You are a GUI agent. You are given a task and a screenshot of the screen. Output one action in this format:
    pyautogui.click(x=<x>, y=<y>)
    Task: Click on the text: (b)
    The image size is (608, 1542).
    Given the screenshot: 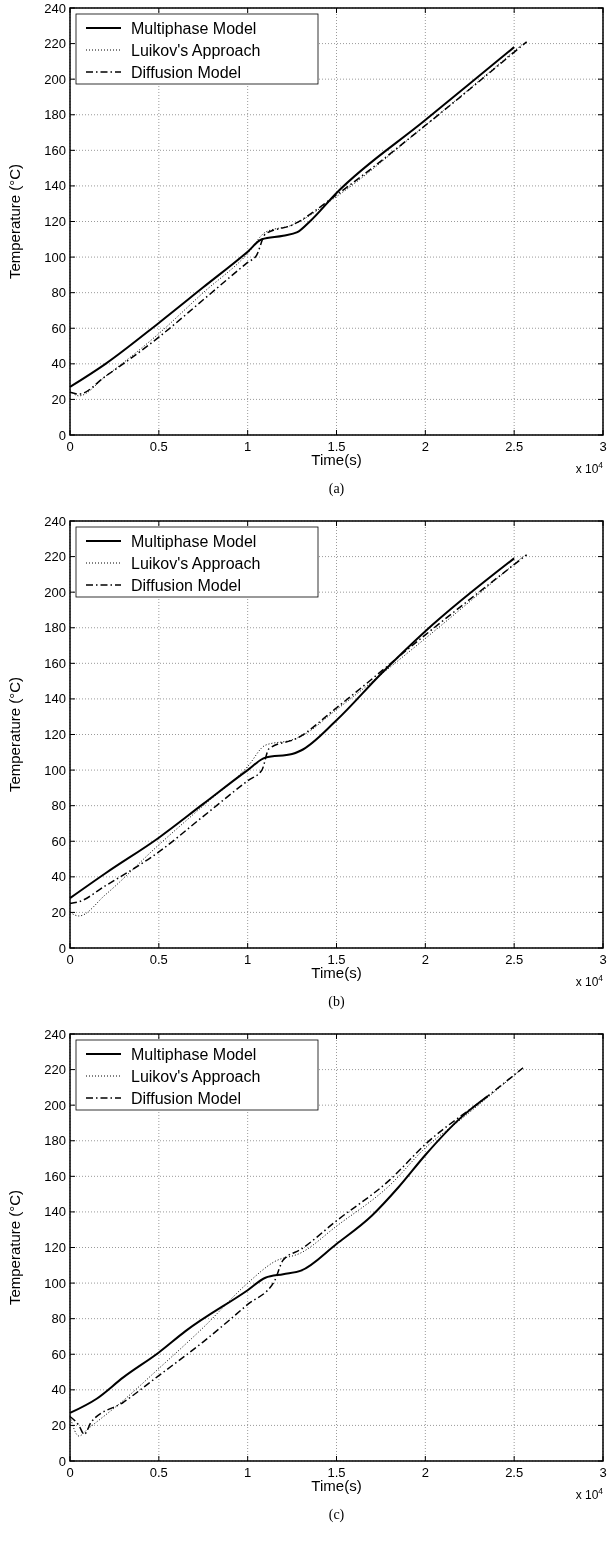 What is the action you would take?
    pyautogui.click(x=336, y=1002)
    